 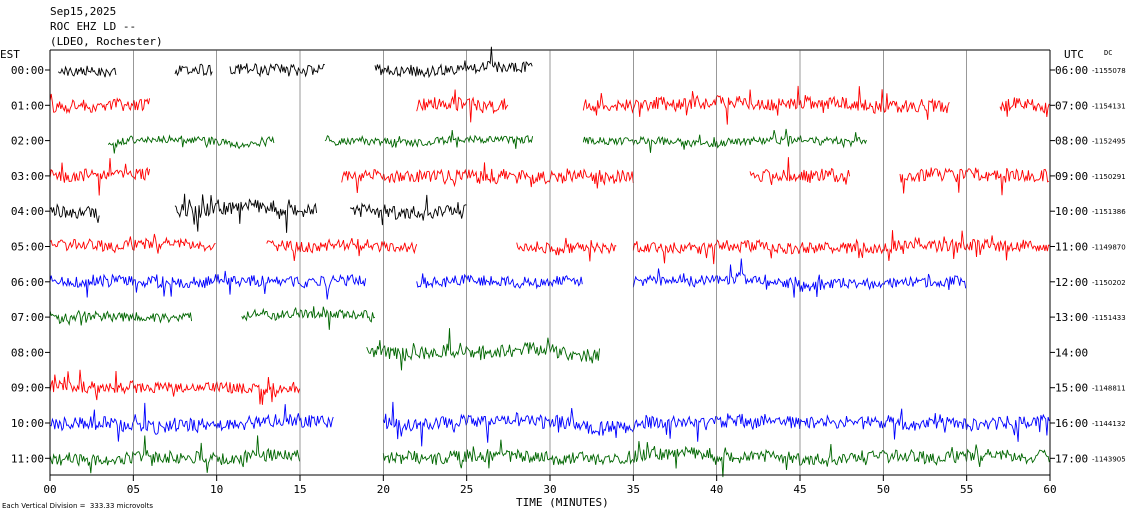 What do you see at coordinates (83, 11) in the screenshot?
I see `chart-date: Sep15,2025` at bounding box center [83, 11].